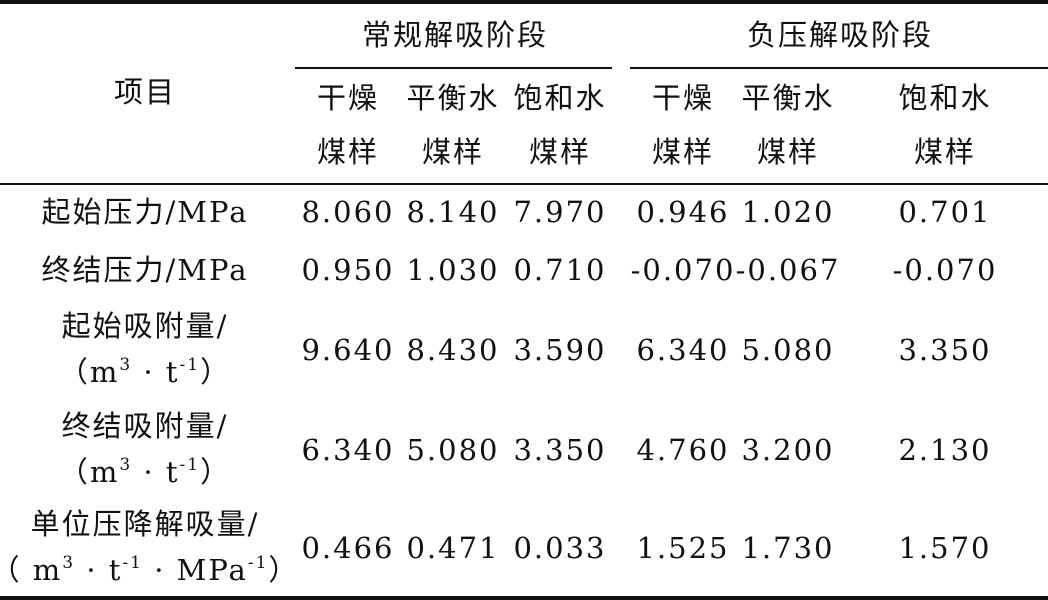  What do you see at coordinates (195, 570) in the screenshot?
I see `unit-text: · MPa` at bounding box center [195, 570].